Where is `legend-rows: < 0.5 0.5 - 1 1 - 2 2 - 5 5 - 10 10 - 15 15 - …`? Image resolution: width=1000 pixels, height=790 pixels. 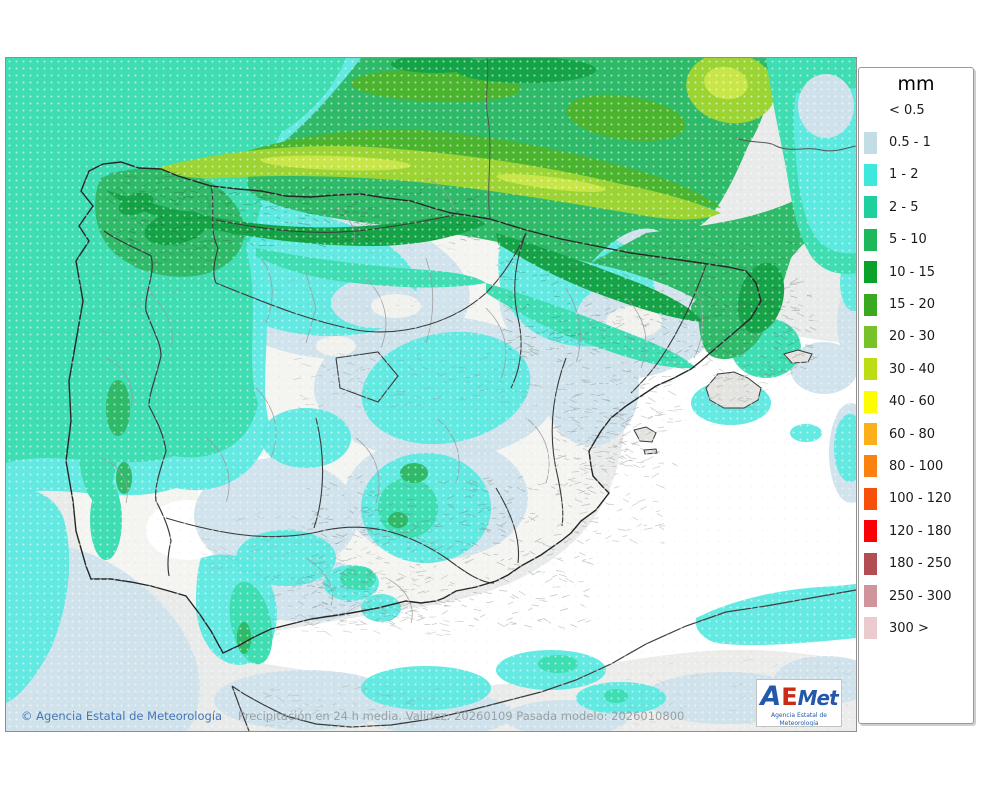
legend-rows: < 0.5 0.5 - 1 1 - 2 2 - 5 5 - 10 10 - 15 15 - … is located at coordinates (916, 369).